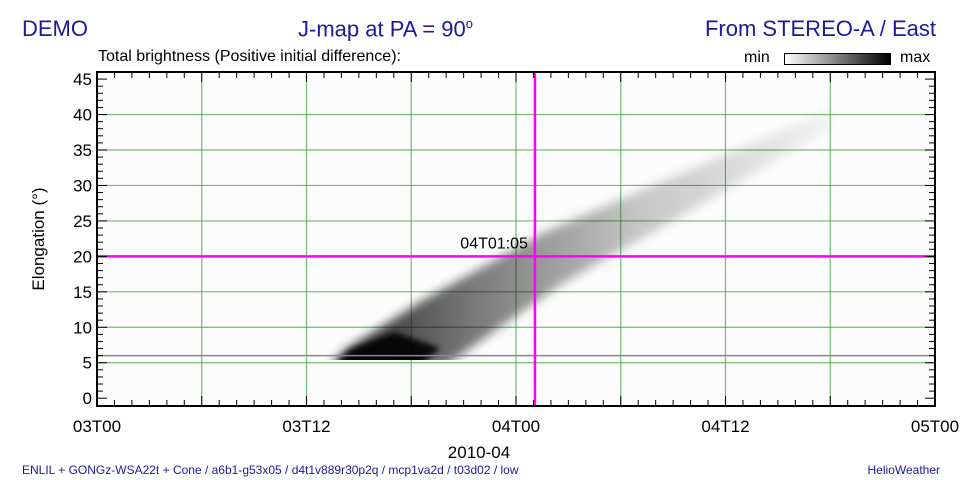  What do you see at coordinates (38, 238) in the screenshot?
I see `y-axis-label: Elongation (°)` at bounding box center [38, 238].